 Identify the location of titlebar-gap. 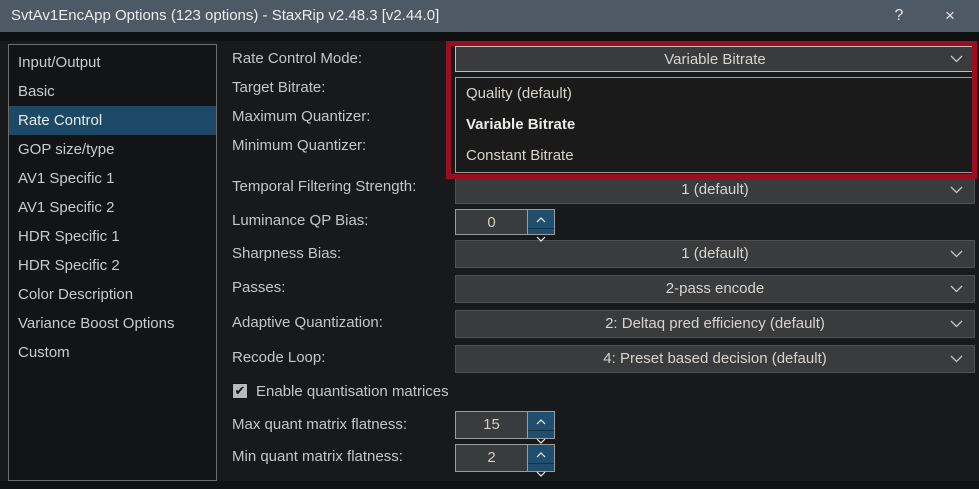
(489, 36).